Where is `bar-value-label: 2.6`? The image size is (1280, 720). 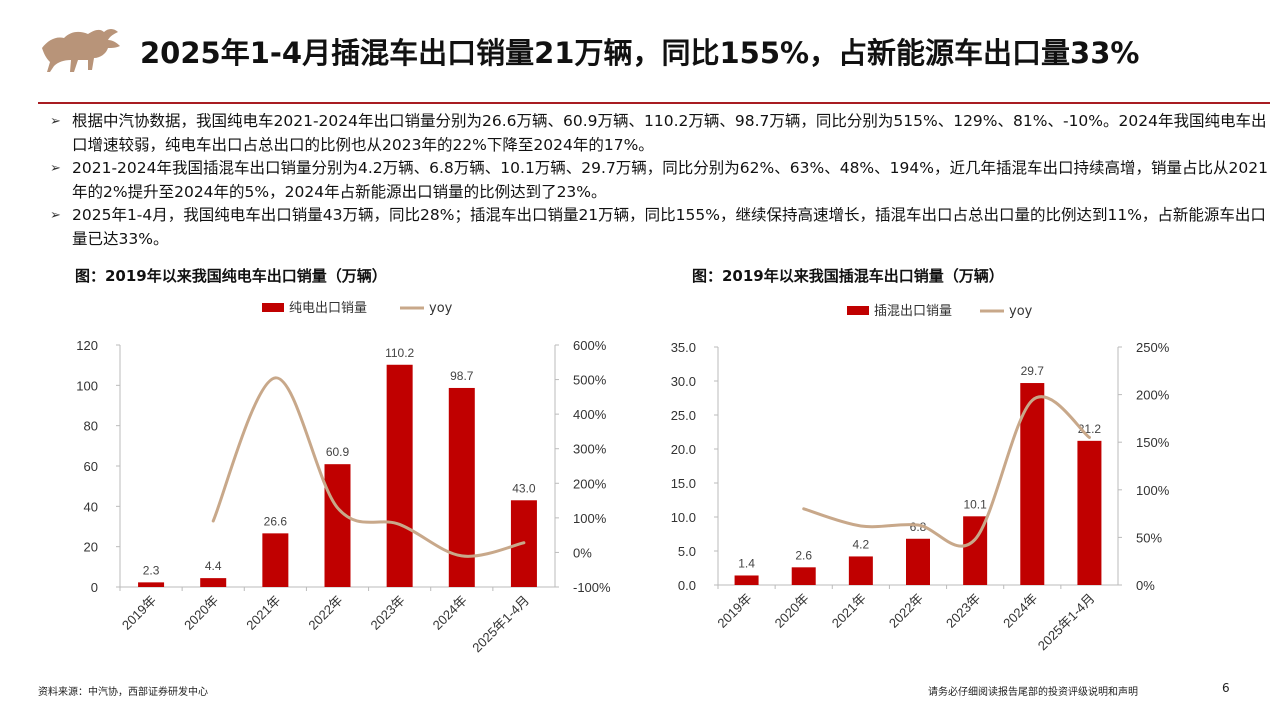 bar-value-label: 2.6 is located at coordinates (803, 555).